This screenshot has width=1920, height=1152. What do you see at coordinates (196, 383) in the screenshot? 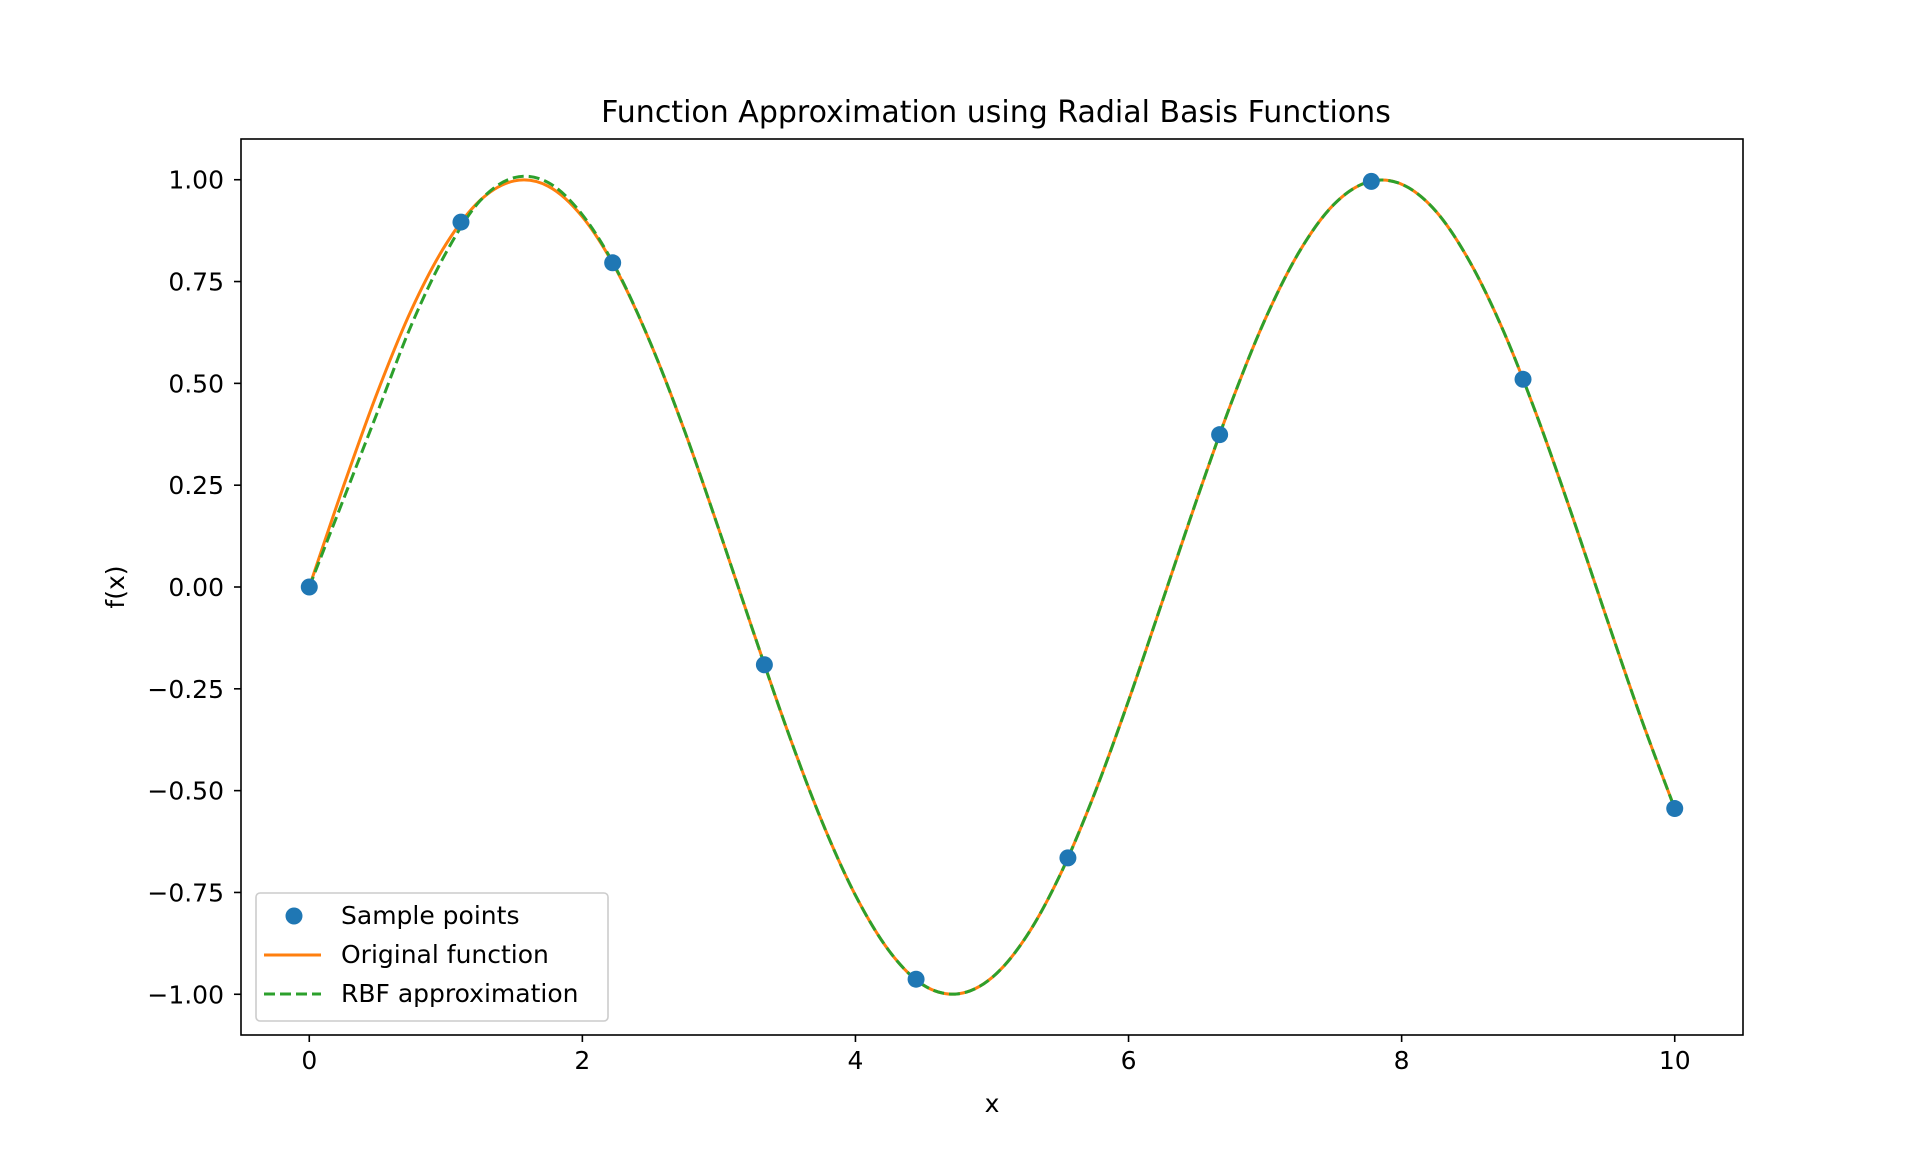
I see `y-tick-label: 0.50` at bounding box center [196, 383].